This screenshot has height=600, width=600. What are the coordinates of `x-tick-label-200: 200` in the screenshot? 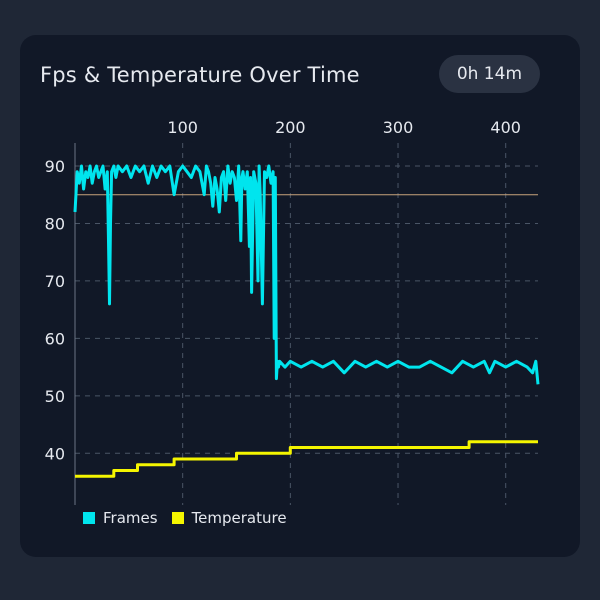 It's located at (290, 127).